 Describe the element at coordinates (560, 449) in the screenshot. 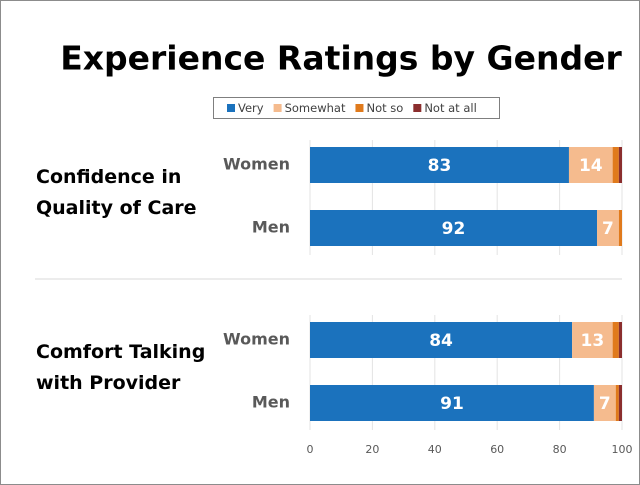

I see `x-tick-label: 80` at that location.